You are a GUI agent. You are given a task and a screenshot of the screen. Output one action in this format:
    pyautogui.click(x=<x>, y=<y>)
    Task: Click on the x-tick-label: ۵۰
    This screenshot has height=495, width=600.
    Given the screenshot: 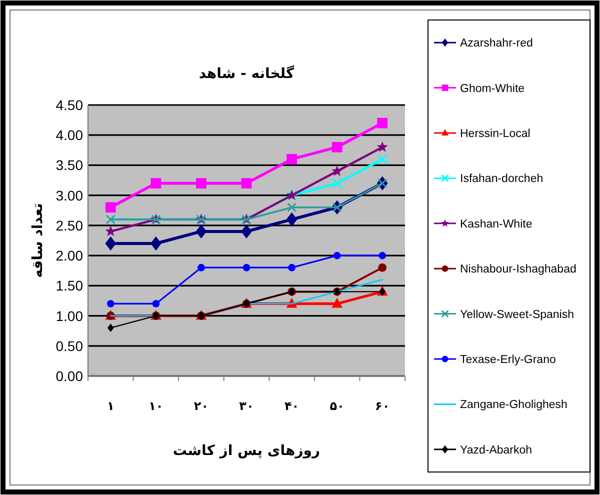 What is the action you would take?
    pyautogui.click(x=337, y=406)
    